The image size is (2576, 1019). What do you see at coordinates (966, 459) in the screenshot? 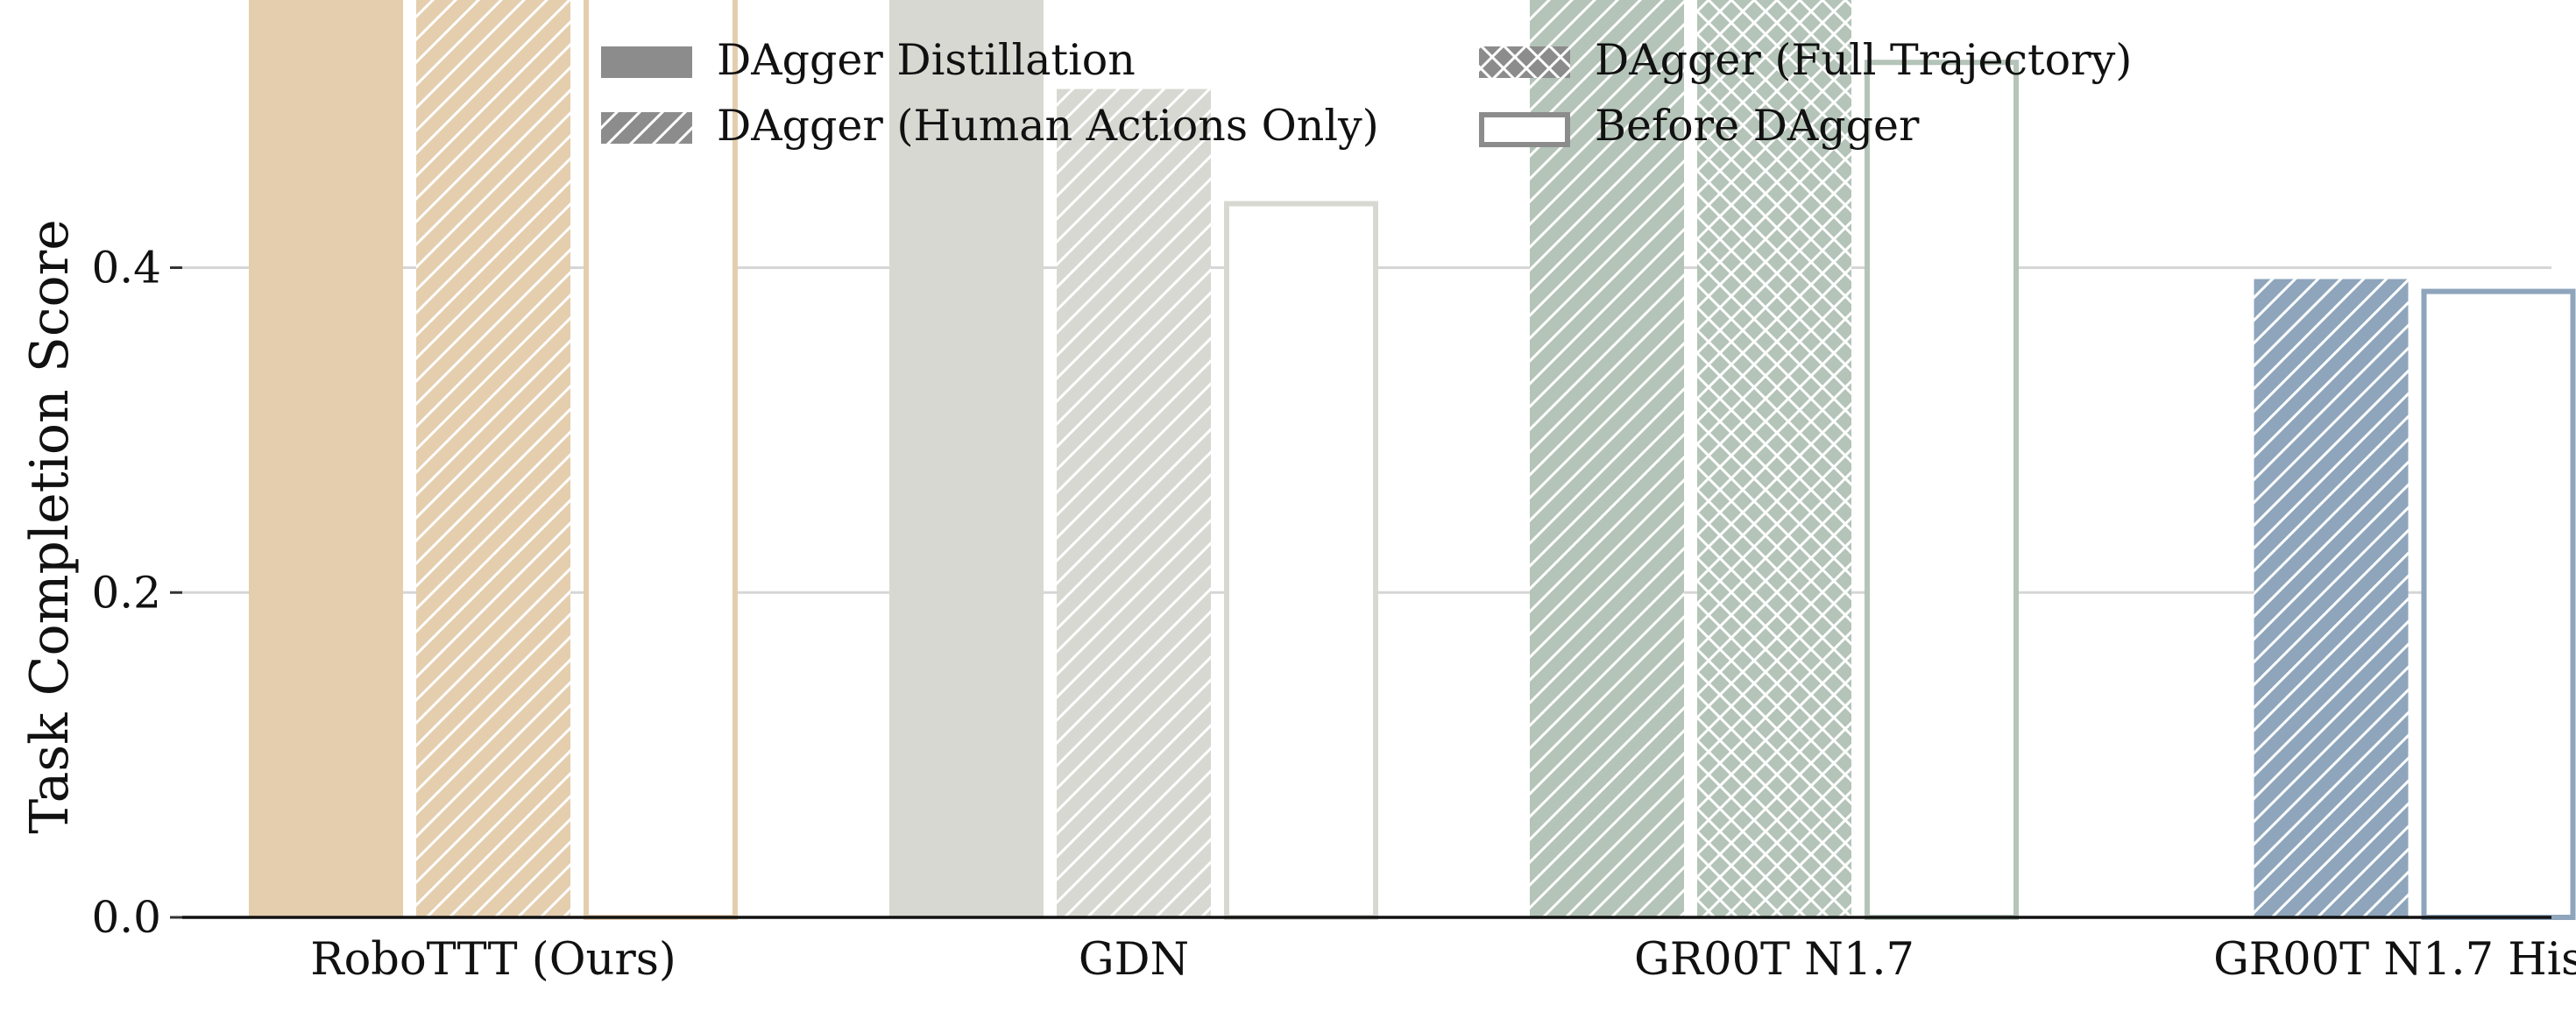
I see `bar-gdn-dagger-distillation` at bounding box center [966, 459].